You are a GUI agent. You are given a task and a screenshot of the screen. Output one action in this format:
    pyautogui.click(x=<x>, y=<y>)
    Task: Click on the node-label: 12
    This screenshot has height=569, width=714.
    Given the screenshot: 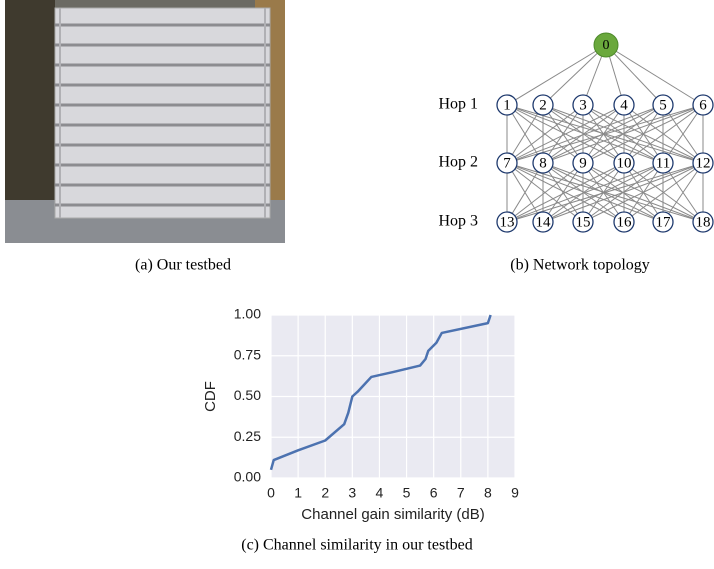 What is the action you would take?
    pyautogui.click(x=703, y=163)
    